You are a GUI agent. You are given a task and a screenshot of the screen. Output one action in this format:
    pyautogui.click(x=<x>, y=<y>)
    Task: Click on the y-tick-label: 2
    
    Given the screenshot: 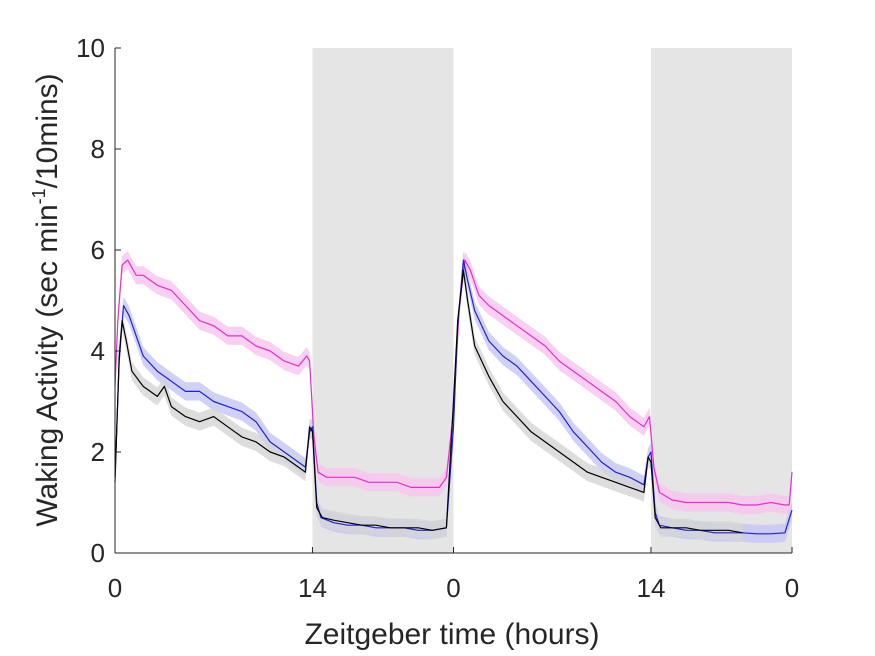 What is the action you would take?
    pyautogui.click(x=98, y=452)
    